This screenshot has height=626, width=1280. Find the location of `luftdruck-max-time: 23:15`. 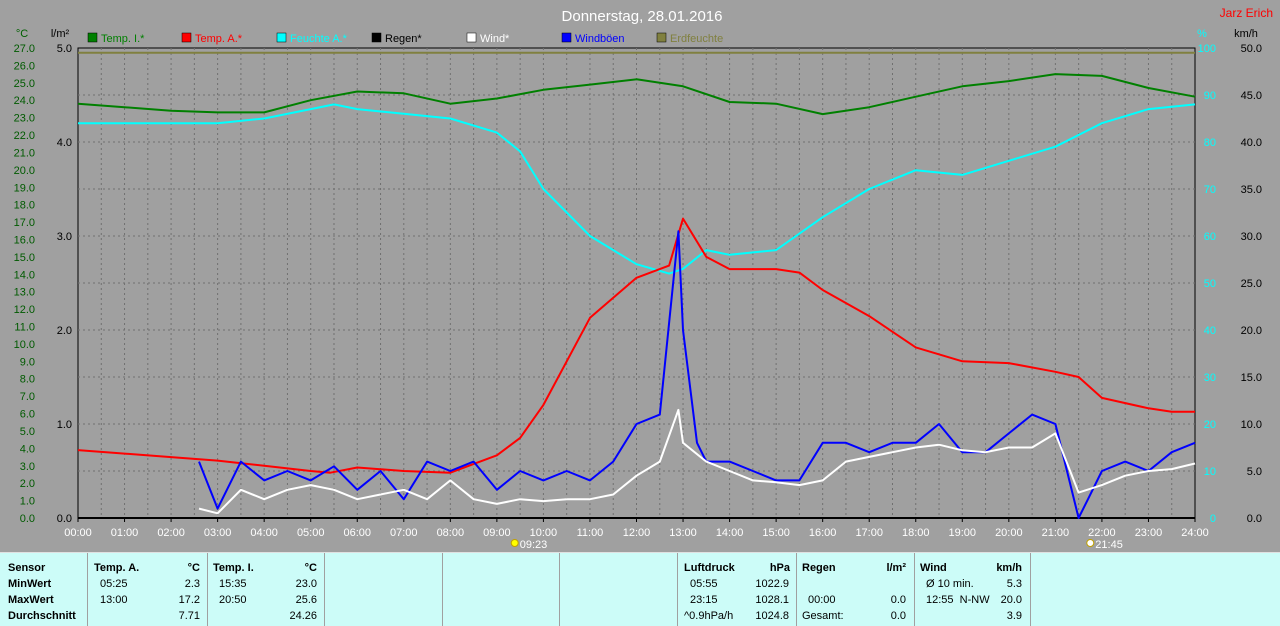

luftdruck-max-time: 23:15 is located at coordinates (704, 600).